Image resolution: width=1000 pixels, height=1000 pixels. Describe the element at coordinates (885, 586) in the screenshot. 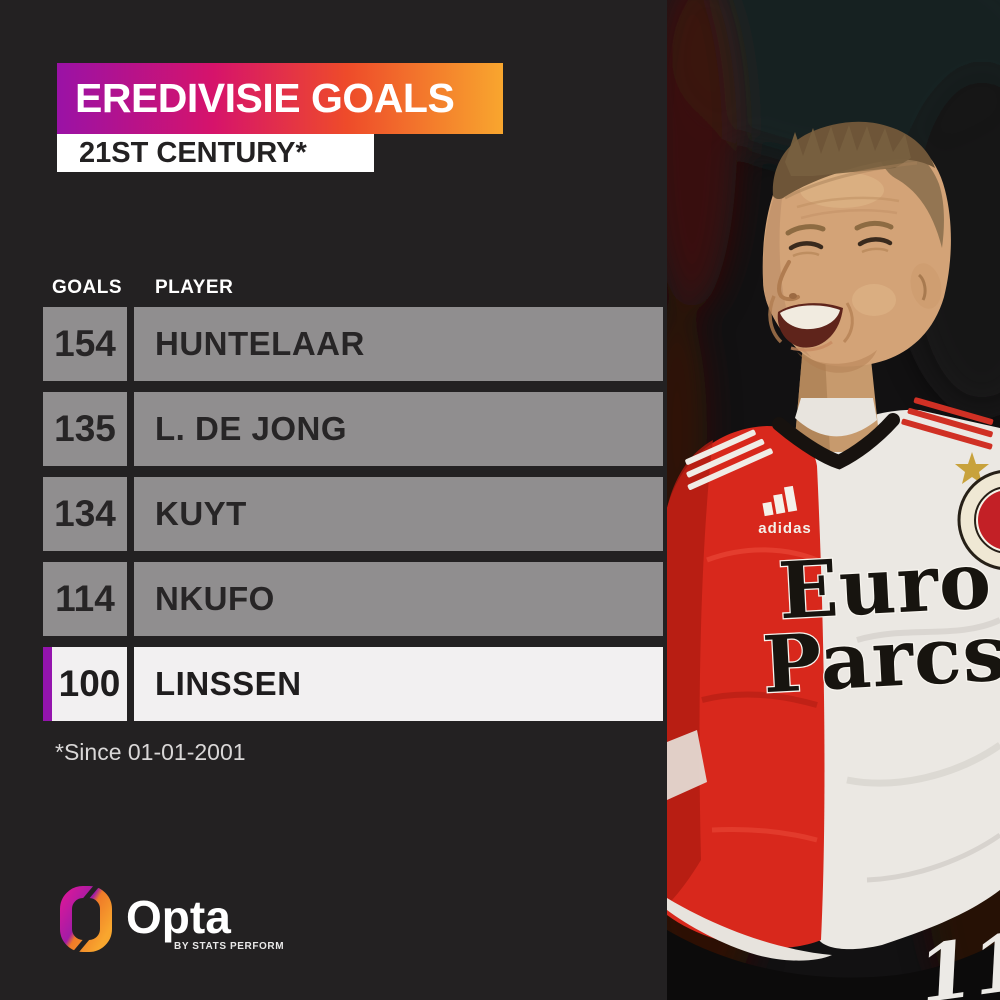

I see `svg-text: Euro` at that location.